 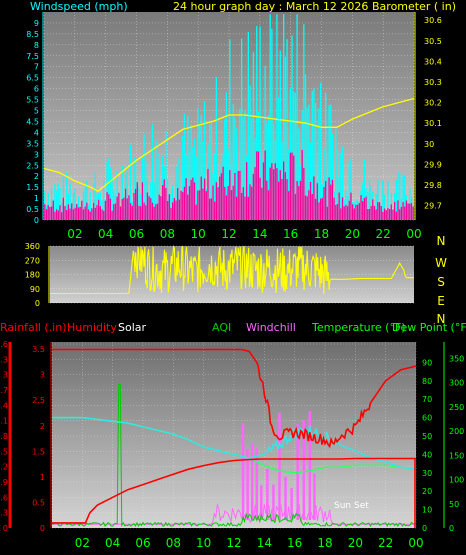 What do you see at coordinates (36, 176) in the screenshot?
I see `wind-tick-label: 2` at bounding box center [36, 176].